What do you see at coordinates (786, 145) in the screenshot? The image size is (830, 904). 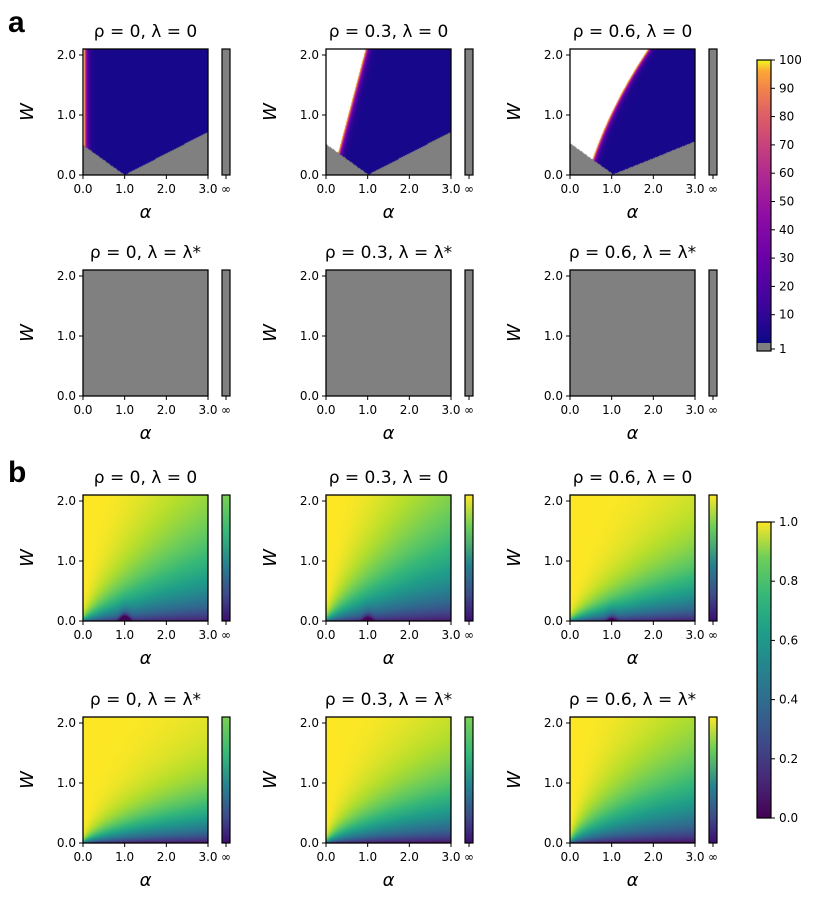 I see `colorbar-a-tick-label: 70` at bounding box center [786, 145].